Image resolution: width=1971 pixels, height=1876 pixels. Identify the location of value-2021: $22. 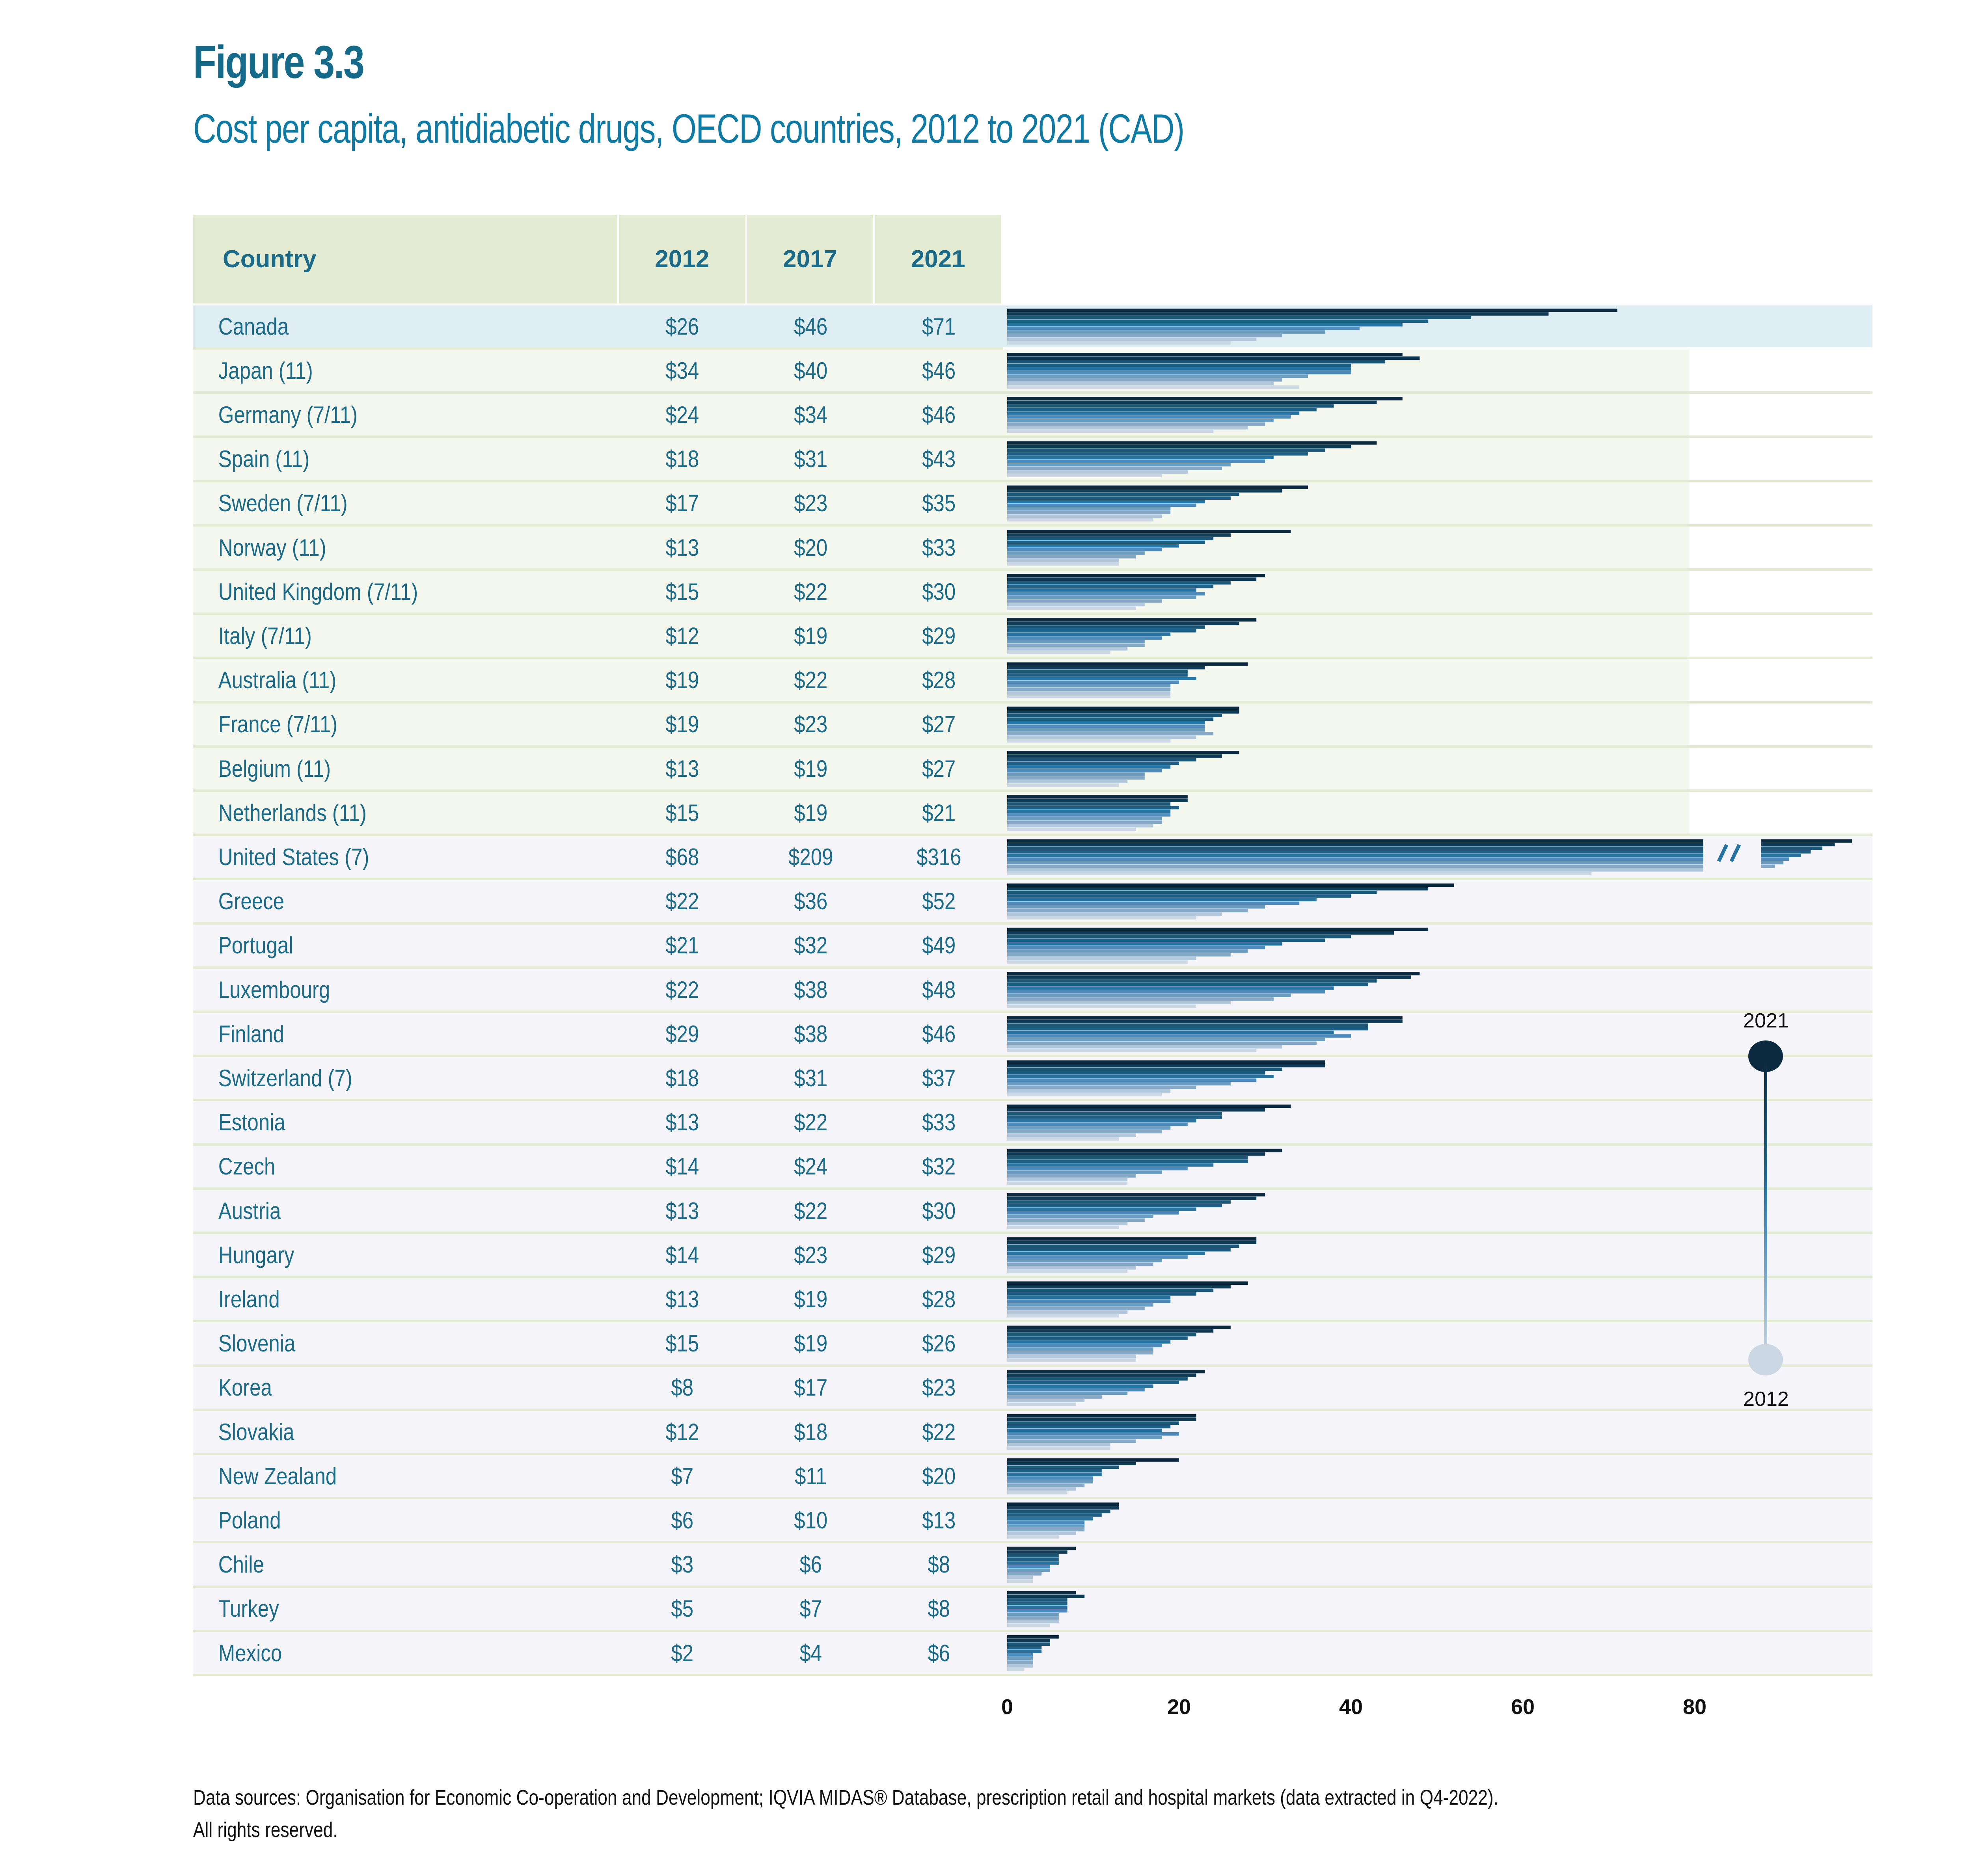
(939, 1432).